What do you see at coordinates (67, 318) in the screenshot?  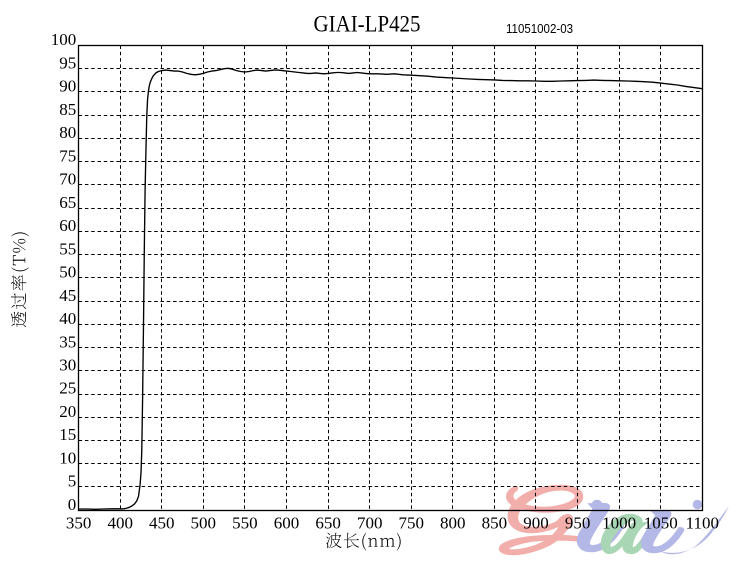 I see `svg-text: 40` at bounding box center [67, 318].